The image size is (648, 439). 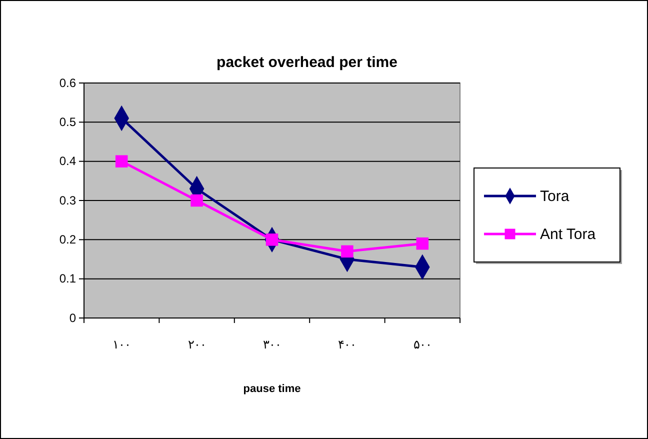 What do you see at coordinates (67, 161) in the screenshot?
I see `y-tick-label: 0.4` at bounding box center [67, 161].